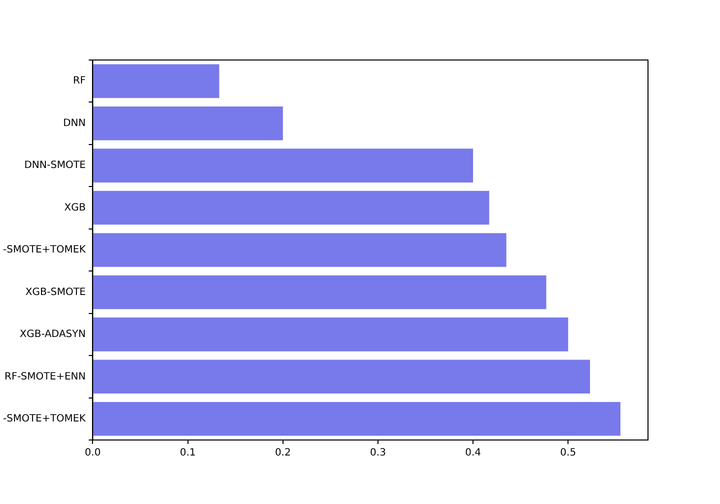 The image size is (720, 504). What do you see at coordinates (378, 453) in the screenshot?
I see `x-tick-label: 0.3` at bounding box center [378, 453].